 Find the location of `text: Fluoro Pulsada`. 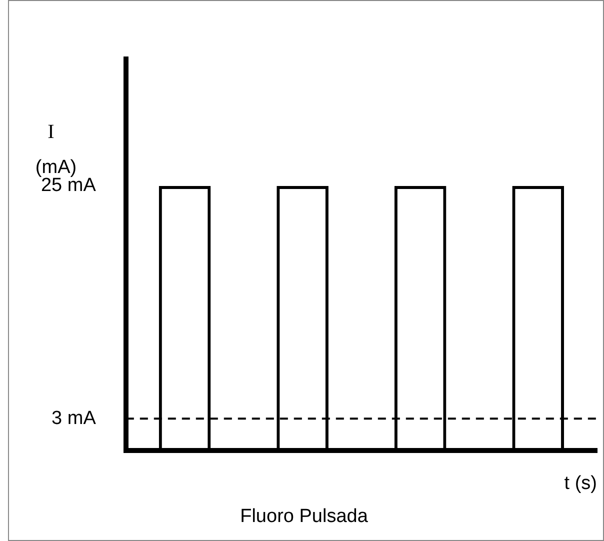

text: Fluoro Pulsada is located at coordinates (304, 516).